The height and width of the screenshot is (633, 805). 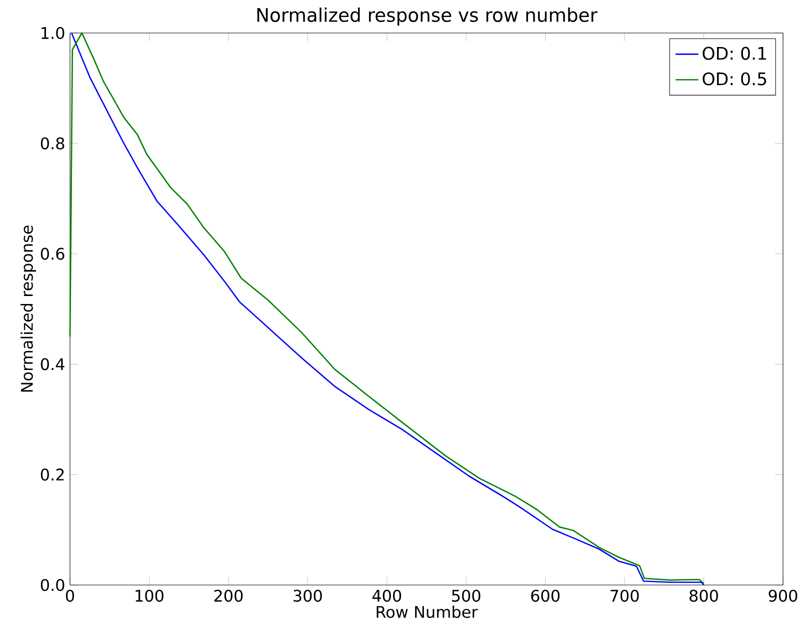 What do you see at coordinates (28, 309) in the screenshot?
I see `y-axis-title: Normalized response` at bounding box center [28, 309].